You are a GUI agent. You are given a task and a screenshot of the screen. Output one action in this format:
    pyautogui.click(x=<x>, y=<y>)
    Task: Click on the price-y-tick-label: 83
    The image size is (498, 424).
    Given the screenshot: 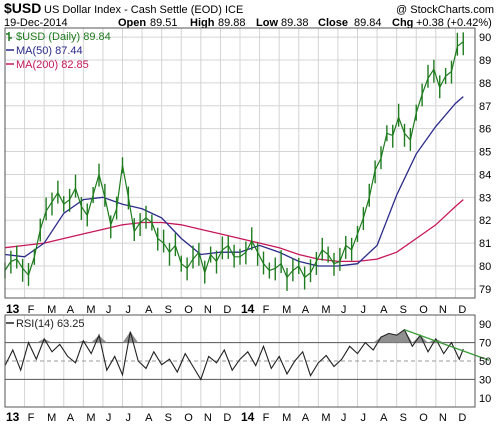 What is the action you would take?
    pyautogui.click(x=485, y=198)
    